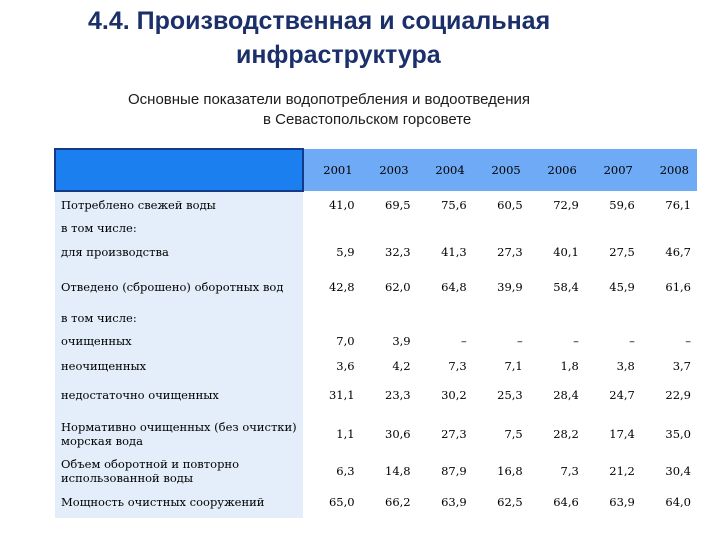 The width and height of the screenshot is (720, 540). What do you see at coordinates (622, 287) in the screenshot?
I see `table-cell: 45,9` at bounding box center [622, 287].